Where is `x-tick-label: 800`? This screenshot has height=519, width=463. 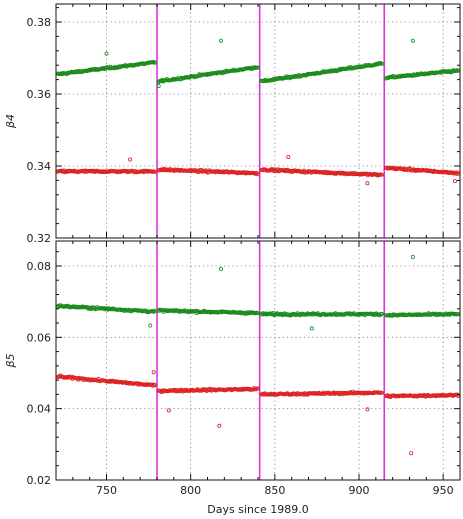 x-tick-label: 800 is located at coordinates (190, 490).